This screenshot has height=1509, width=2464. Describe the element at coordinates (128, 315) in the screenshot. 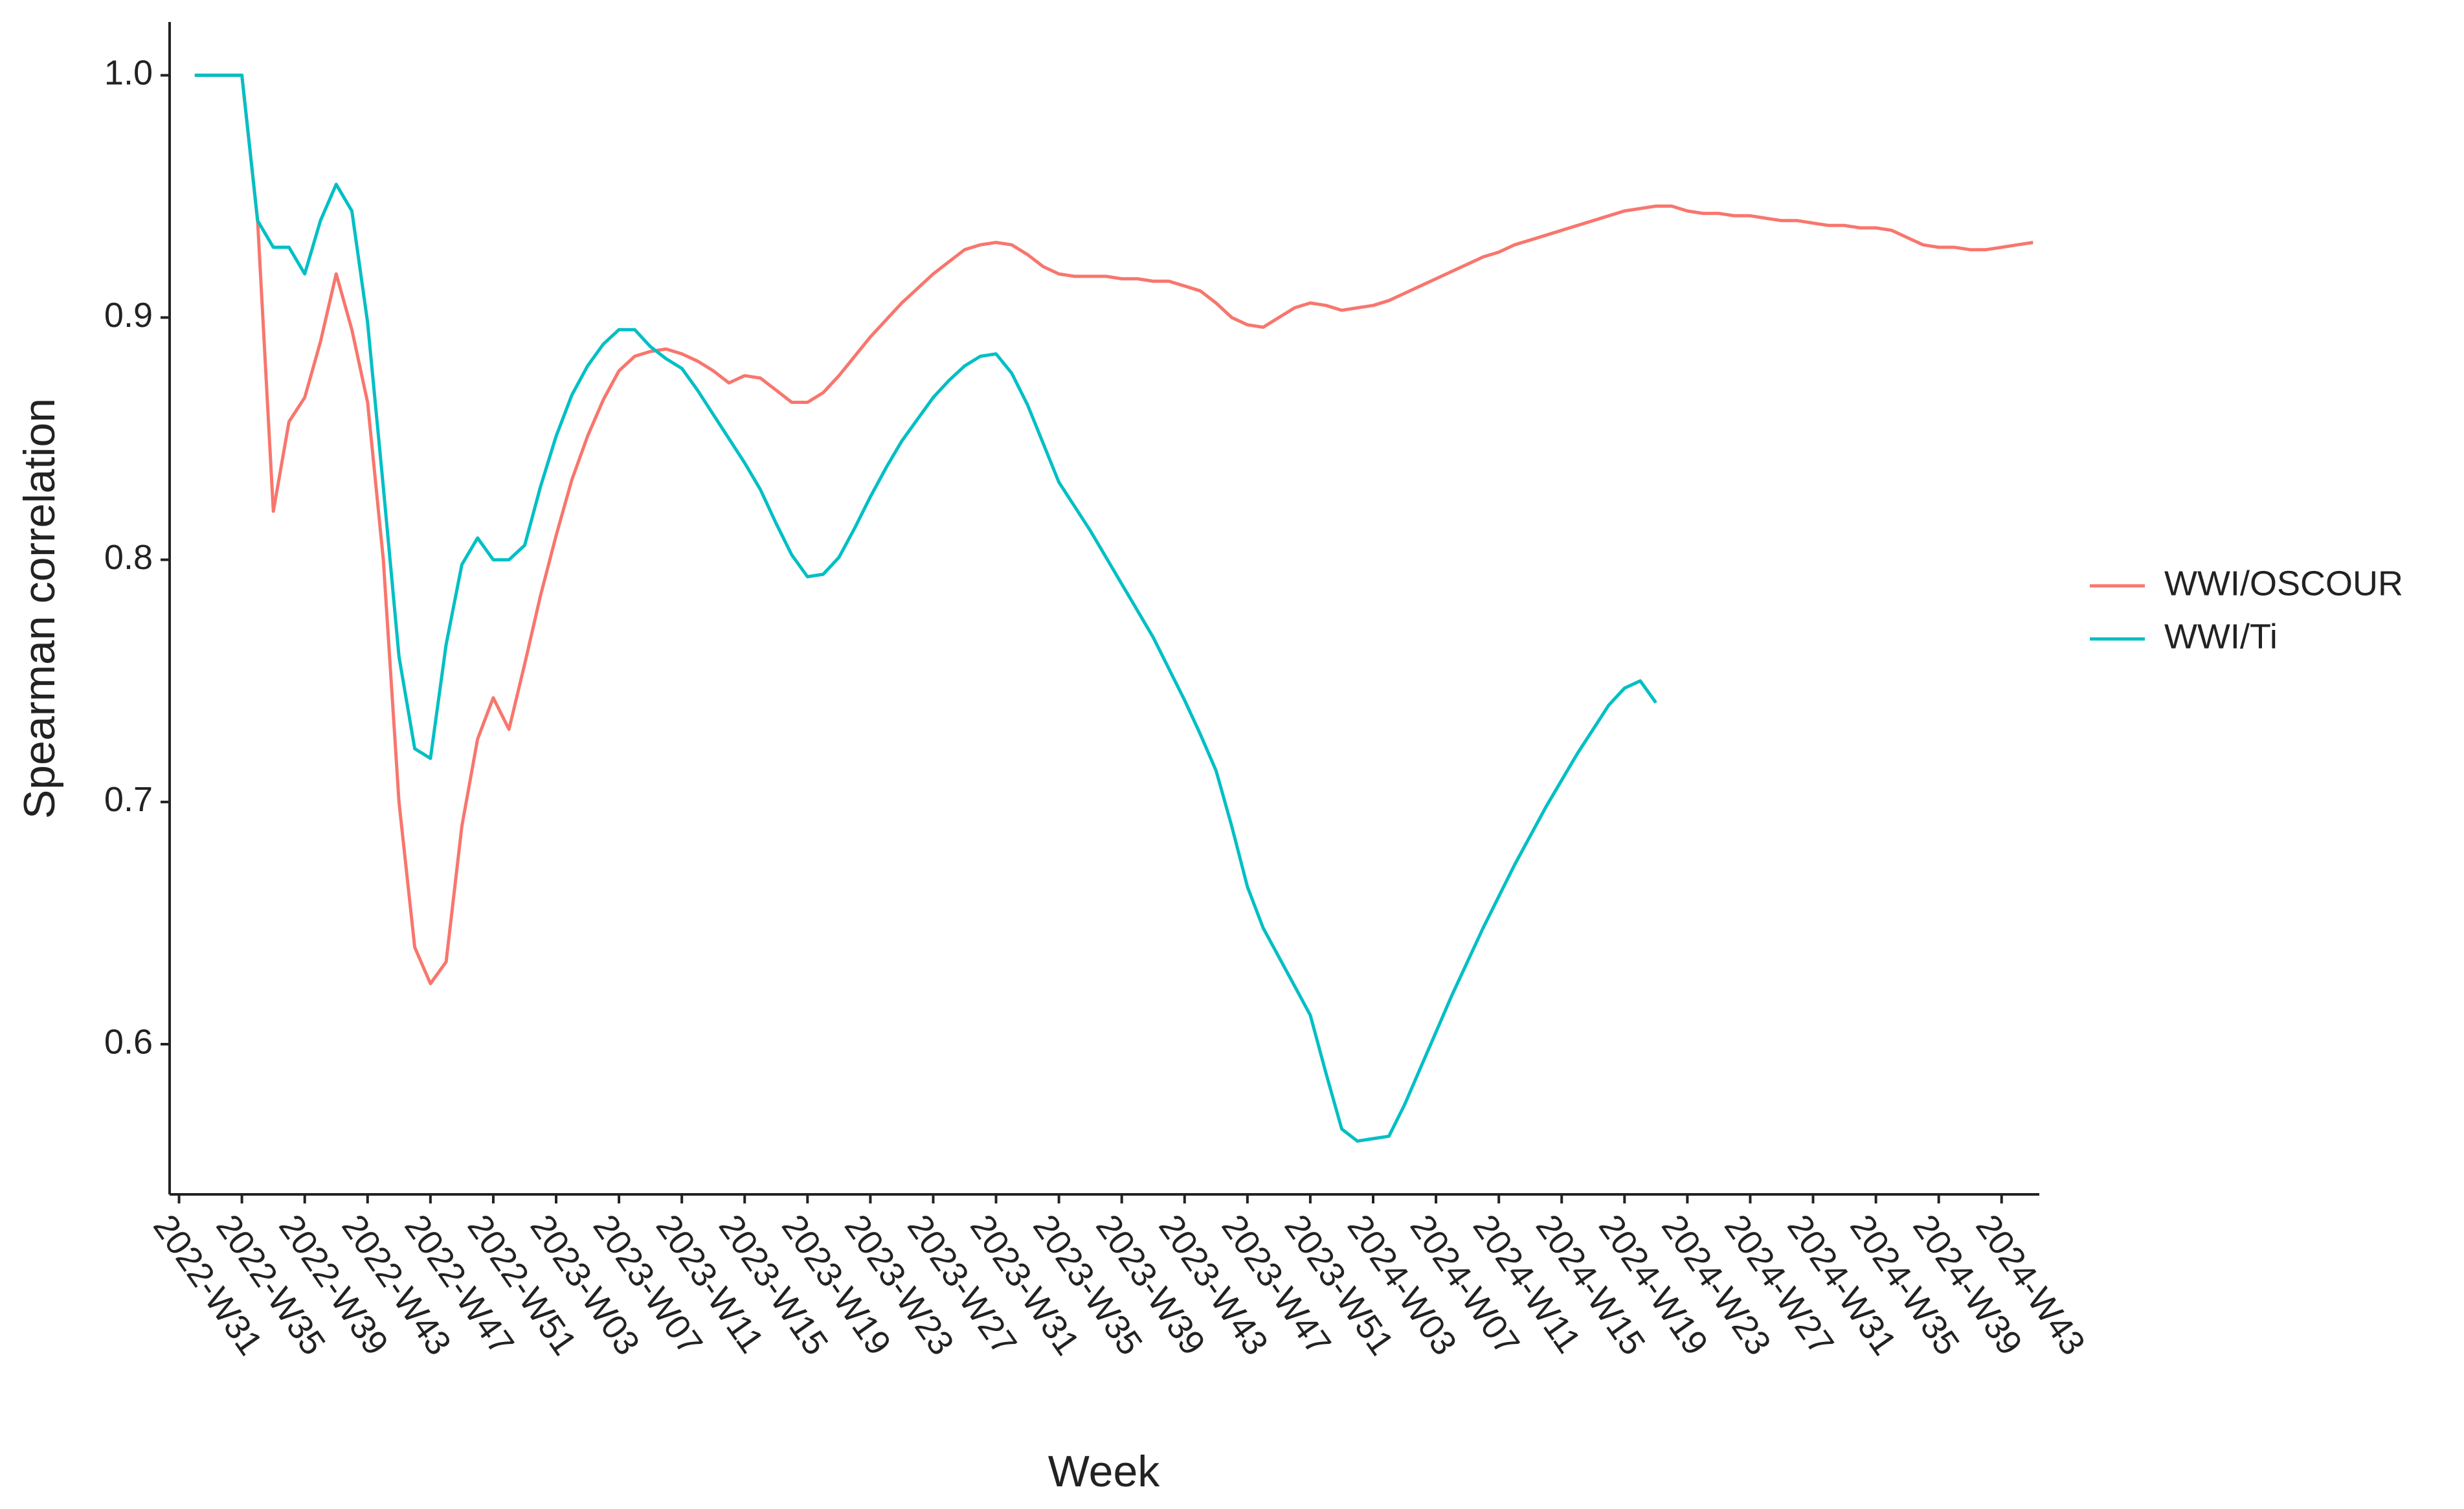

I see `y-tick-label: 0.9` at that location.